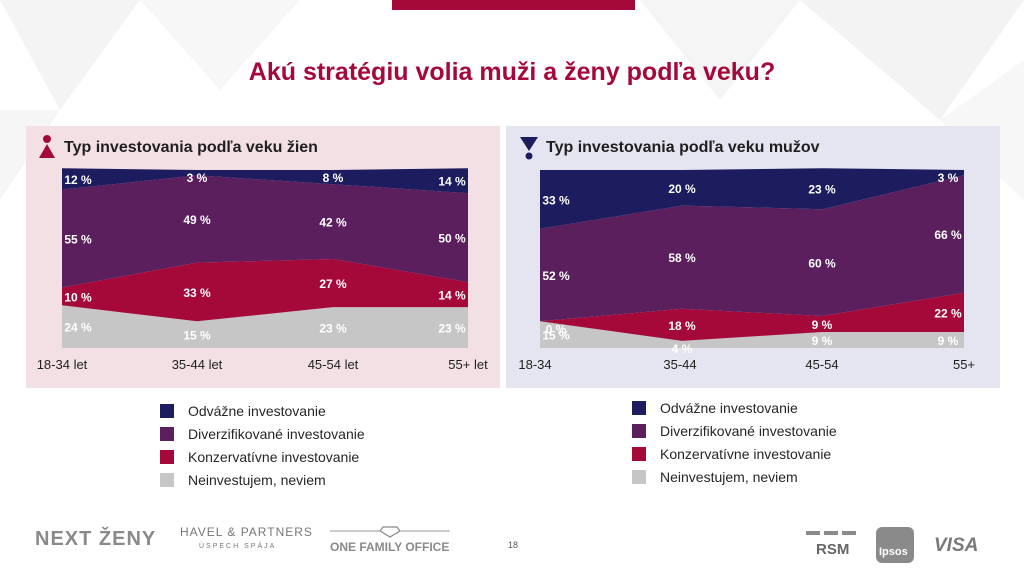 The height and width of the screenshot is (572, 1024). What do you see at coordinates (895, 545) in the screenshot?
I see `ipsos-badge-icon` at bounding box center [895, 545].